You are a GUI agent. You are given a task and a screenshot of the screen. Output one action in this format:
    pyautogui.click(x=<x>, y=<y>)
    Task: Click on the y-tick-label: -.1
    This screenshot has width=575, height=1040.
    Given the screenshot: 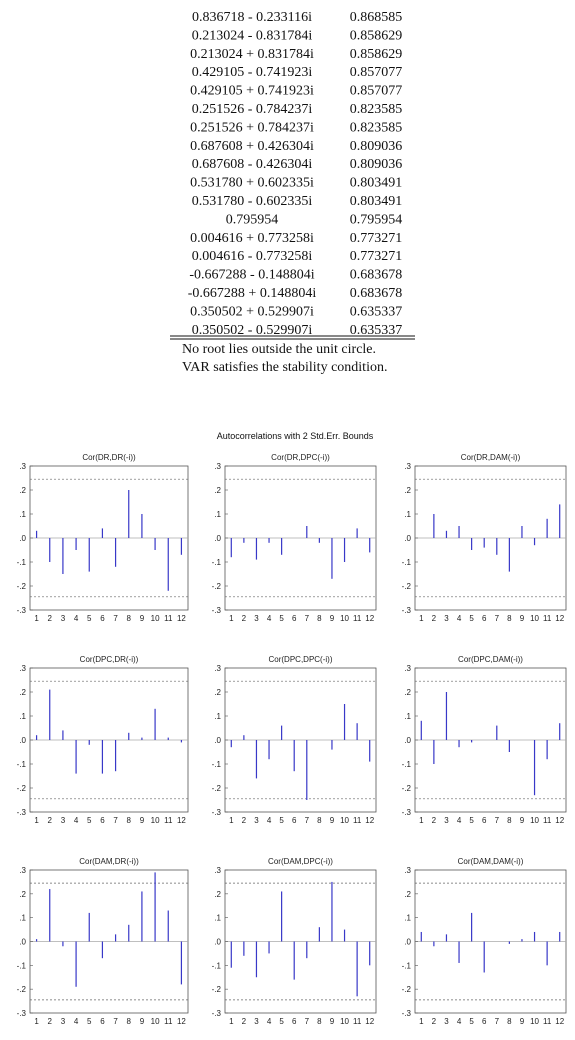 What is the action you would take?
    pyautogui.click(x=217, y=965)
    